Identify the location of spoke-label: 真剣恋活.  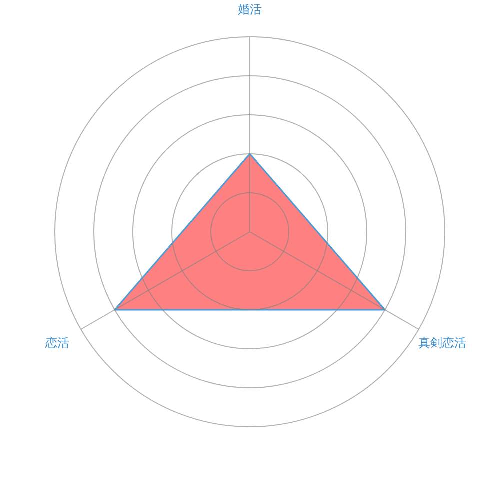
(442, 343).